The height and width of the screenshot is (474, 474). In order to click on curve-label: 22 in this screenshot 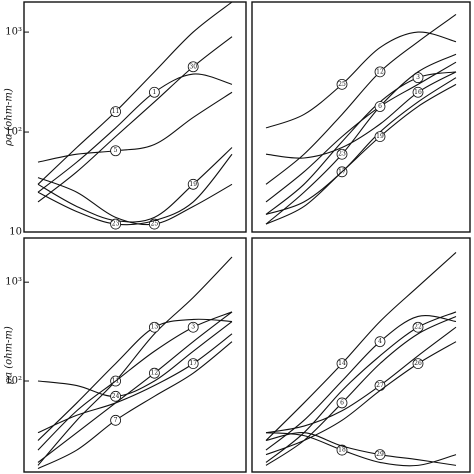, I will do `click(418, 327)`.